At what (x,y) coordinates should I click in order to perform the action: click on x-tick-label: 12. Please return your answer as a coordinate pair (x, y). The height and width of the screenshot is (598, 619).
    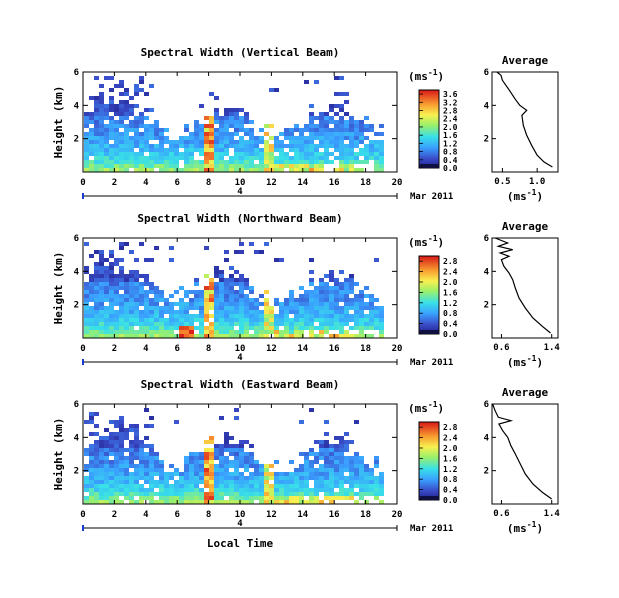
    Looking at the image, I should click on (271, 183).